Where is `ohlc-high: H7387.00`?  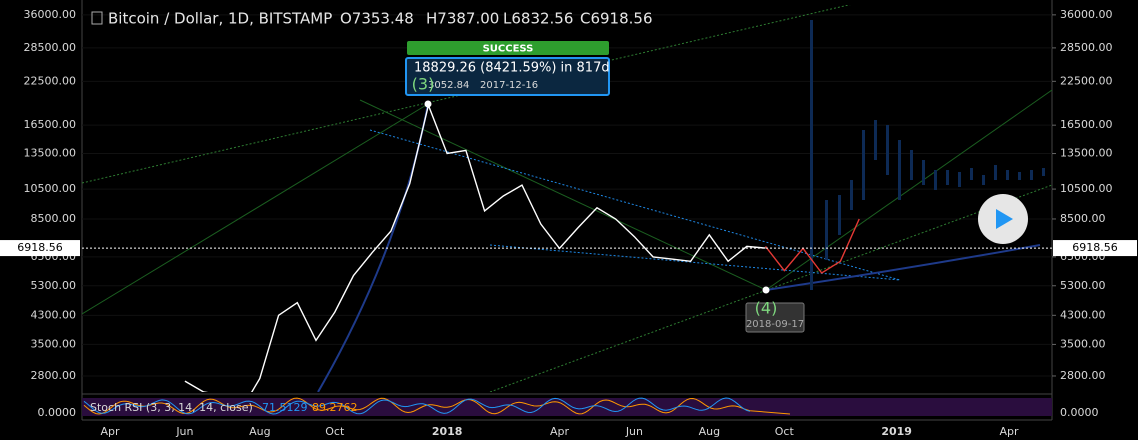 ohlc-high: H7387.00 is located at coordinates (462, 19).